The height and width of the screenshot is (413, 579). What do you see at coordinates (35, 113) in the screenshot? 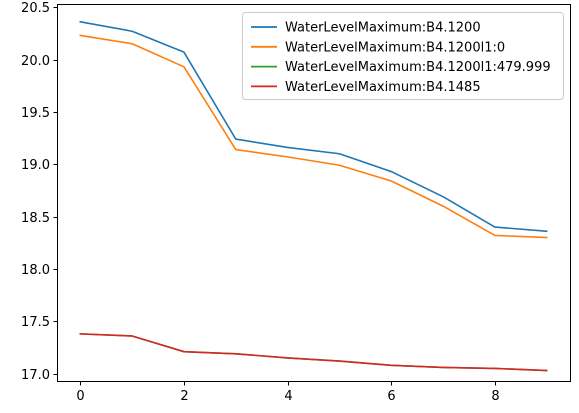
I see `y-tick-label: 19.5` at bounding box center [35, 113].